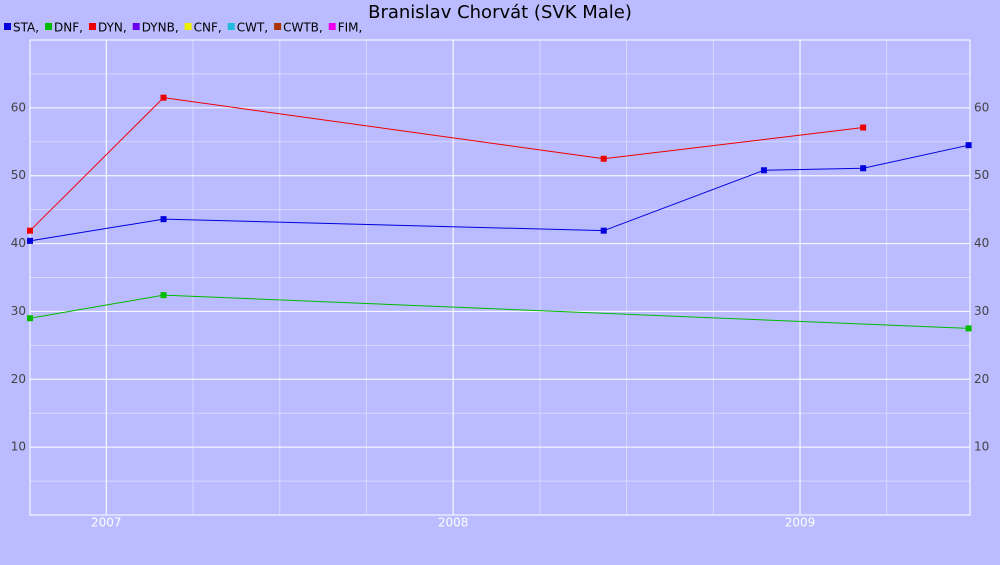 The width and height of the screenshot is (1000, 565). What do you see at coordinates (18, 107) in the screenshot?
I see `y-tick-label: 60` at bounding box center [18, 107].